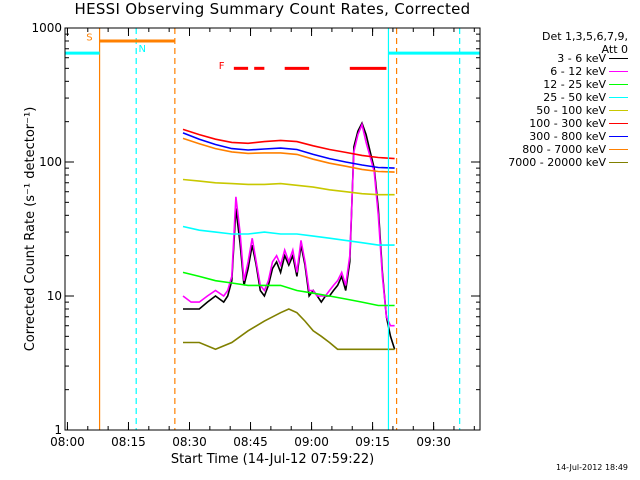 The height and width of the screenshot is (480, 640). I want to click on x-axis-label: Start Time (14-Jul-12 07:59:22), so click(272, 459).